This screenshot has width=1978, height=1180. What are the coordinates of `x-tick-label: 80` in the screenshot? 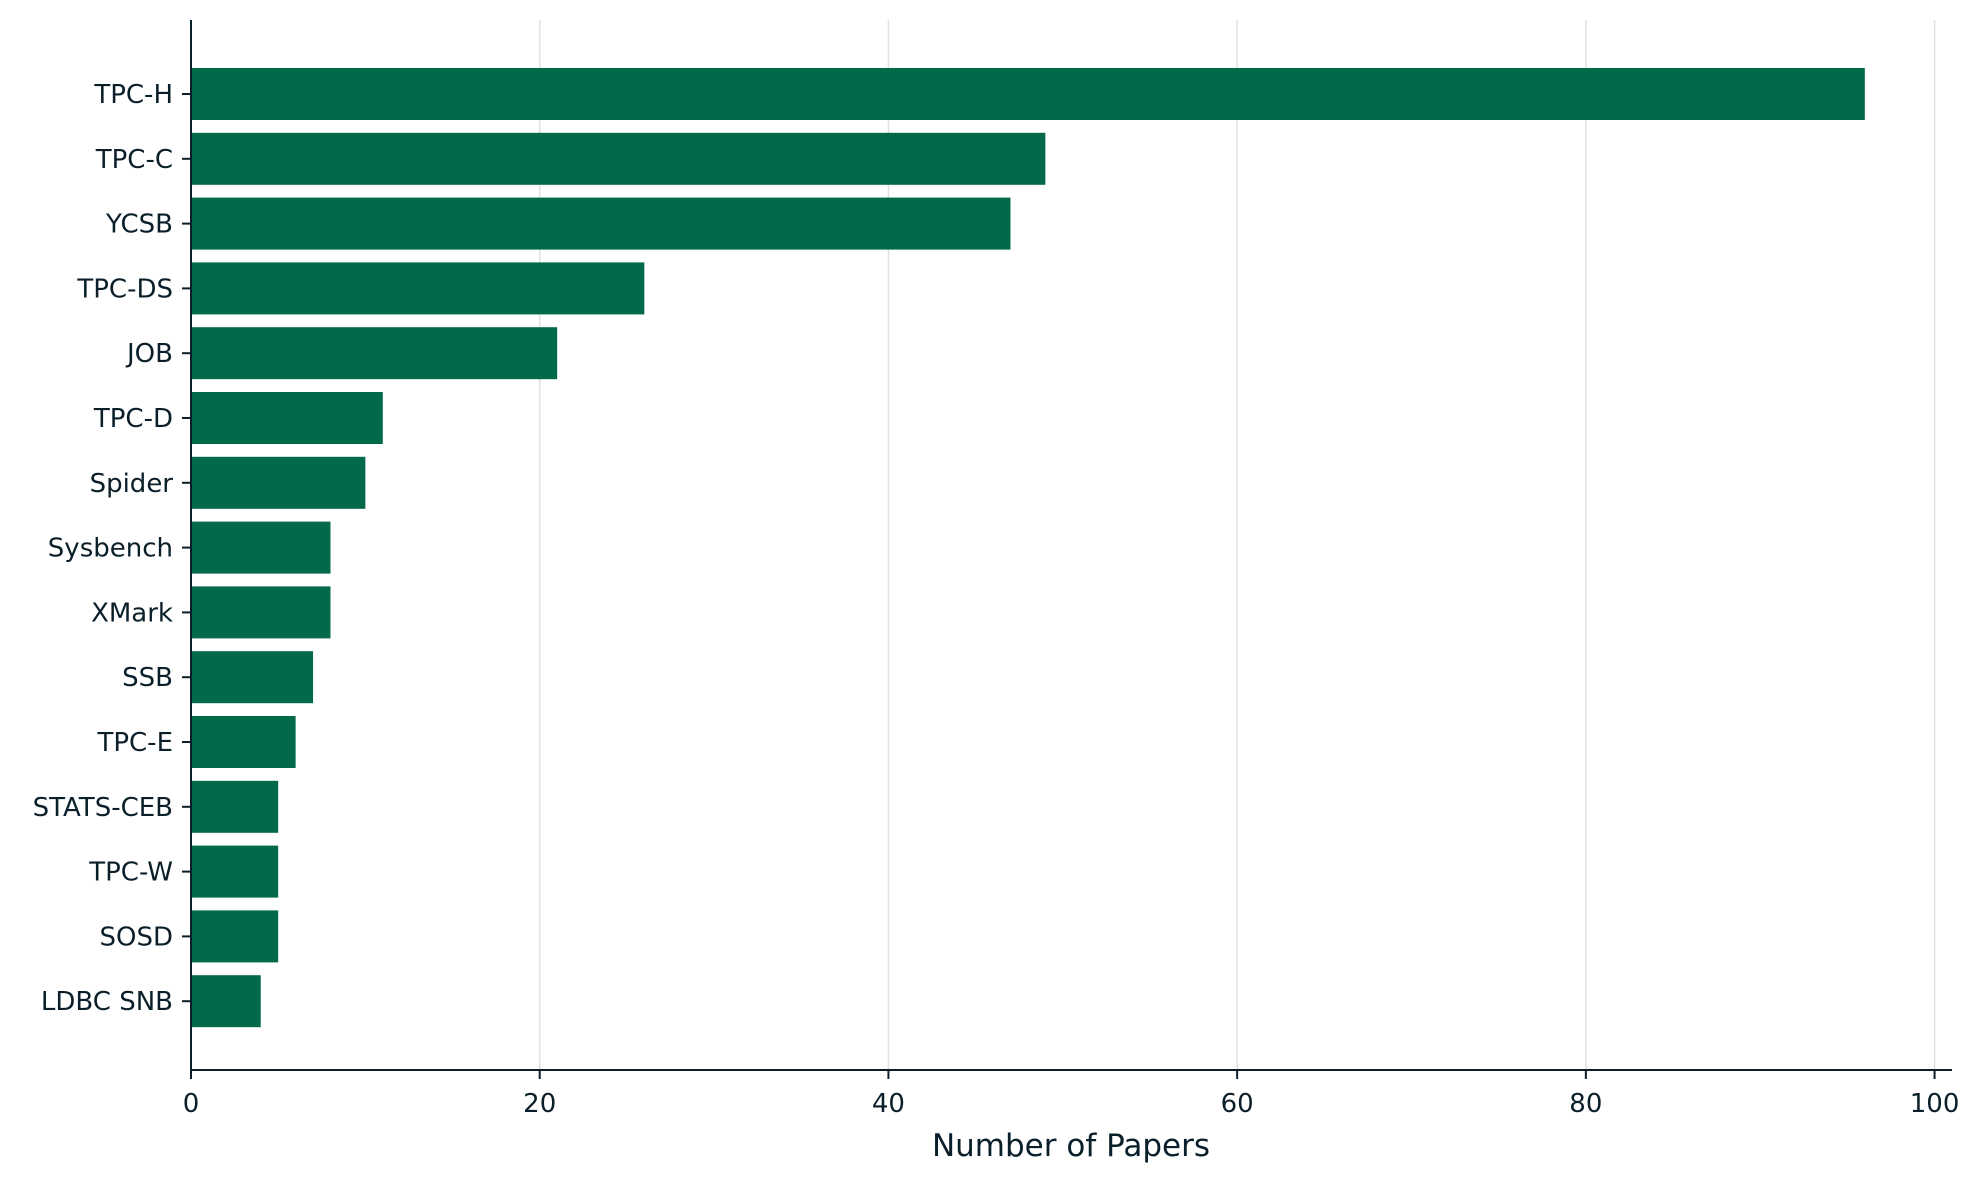 It's located at (1585, 1104).